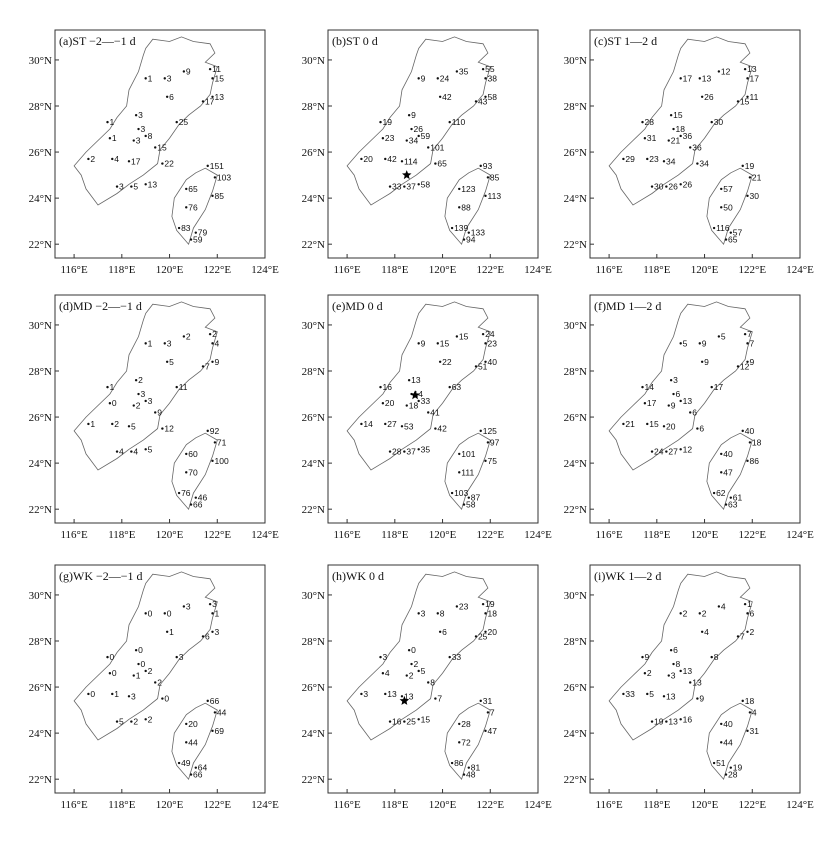  What do you see at coordinates (358, 576) in the screenshot?
I see `panel-title: (h)WK 0 d` at bounding box center [358, 576].